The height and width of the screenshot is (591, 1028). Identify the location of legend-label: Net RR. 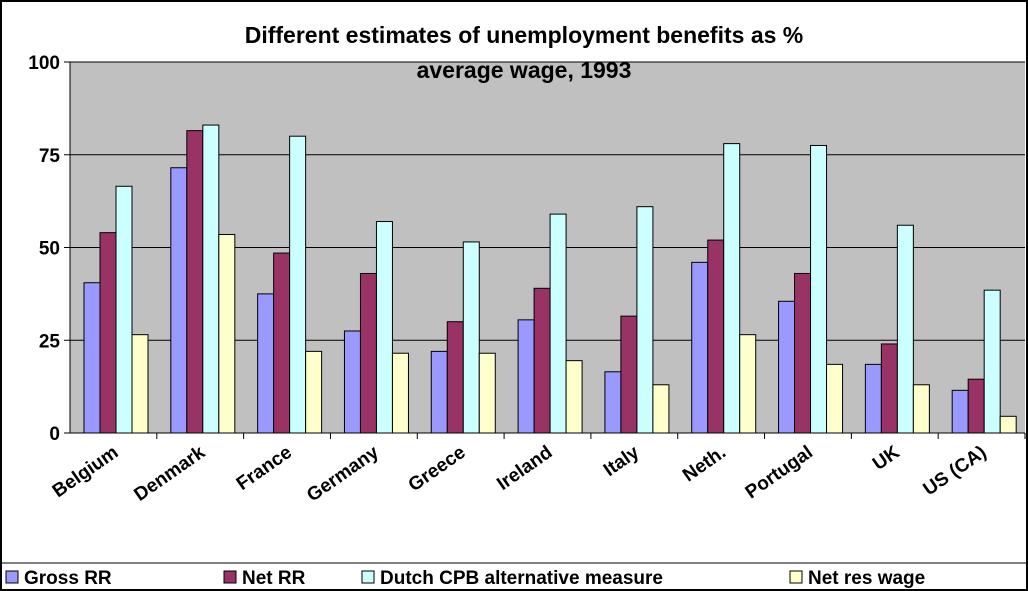
(274, 578).